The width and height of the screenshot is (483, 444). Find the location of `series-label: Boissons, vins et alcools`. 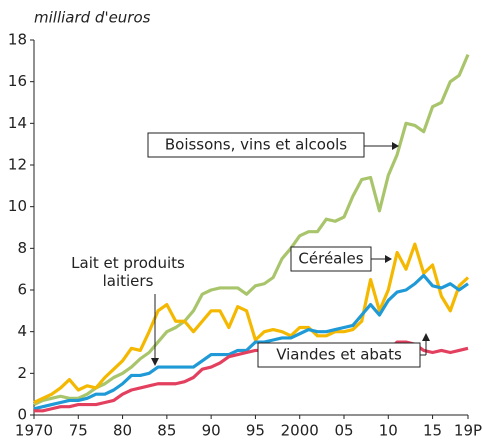

series-label: Boissons, vins et alcools is located at coordinates (256, 145).